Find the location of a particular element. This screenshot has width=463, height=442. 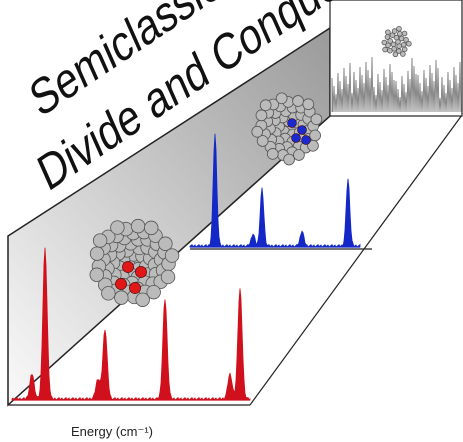

blue-spectrum is located at coordinates (275, 190).